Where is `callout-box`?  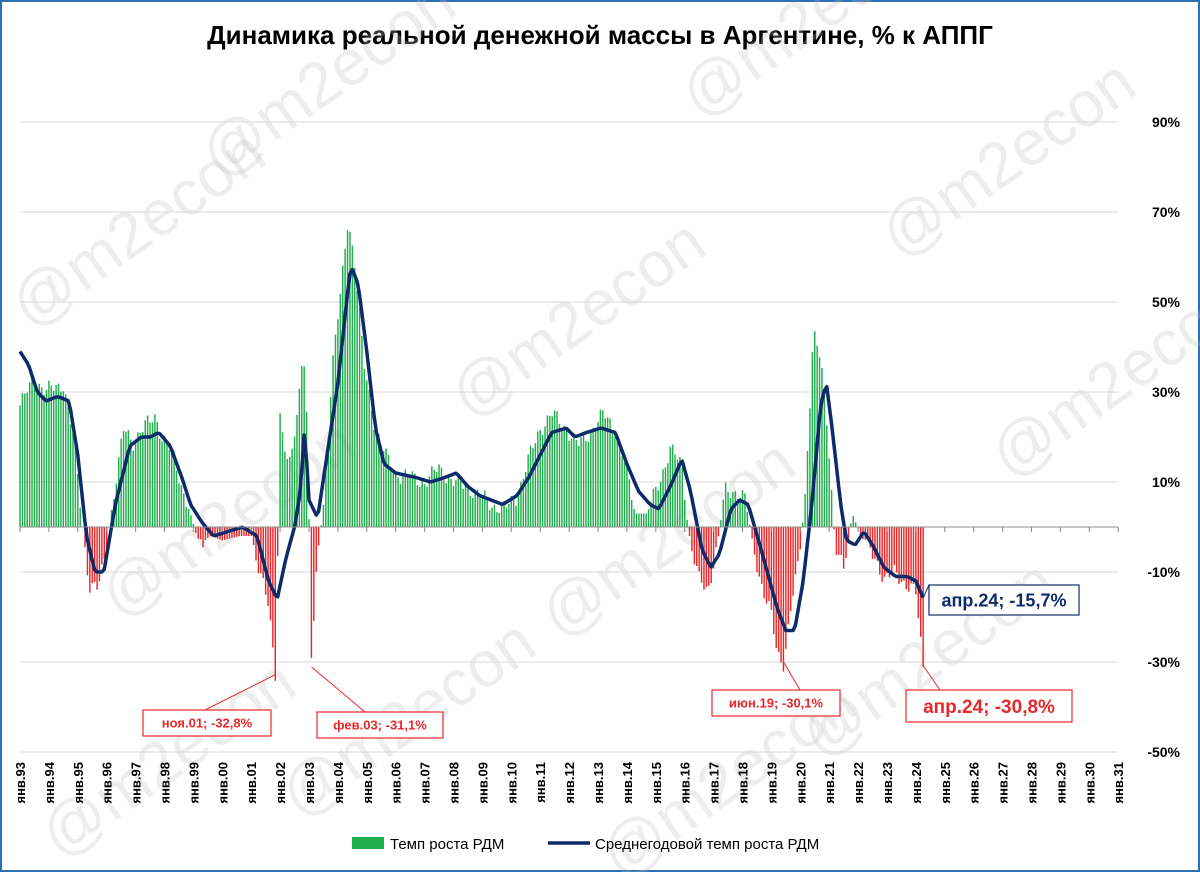 callout-box is located at coordinates (380, 725).